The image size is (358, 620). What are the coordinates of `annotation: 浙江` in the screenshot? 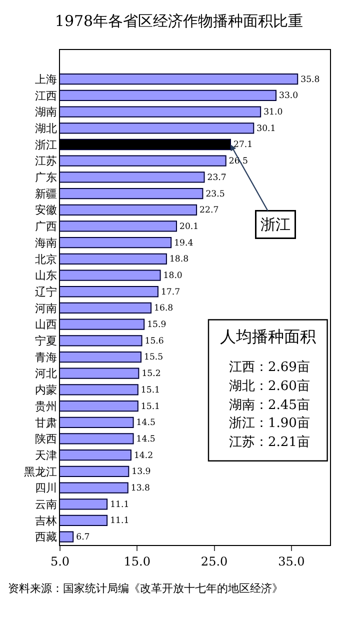 It's located at (275, 225).